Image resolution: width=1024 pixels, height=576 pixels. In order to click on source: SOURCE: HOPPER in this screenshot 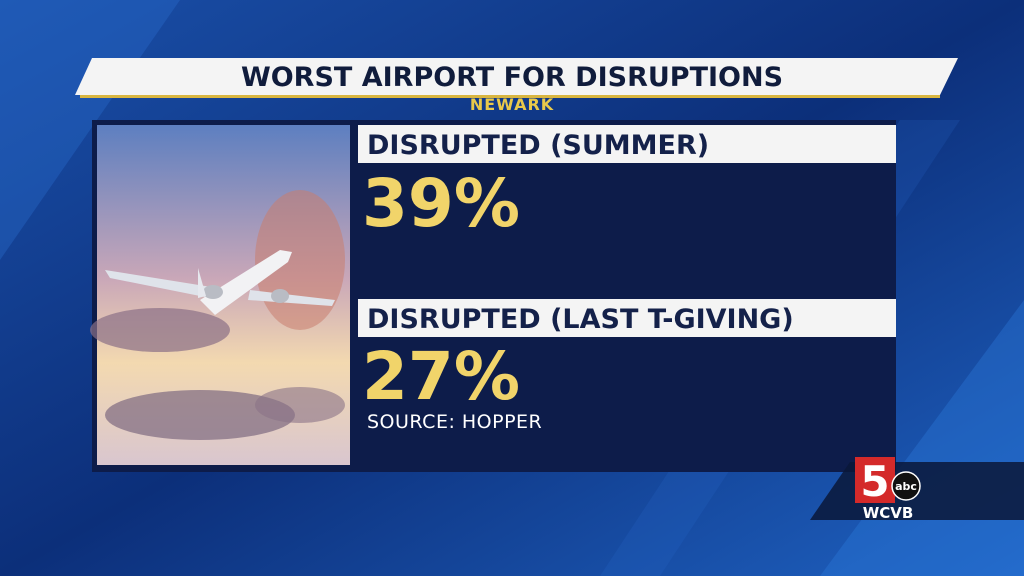, I will do `click(454, 422)`.